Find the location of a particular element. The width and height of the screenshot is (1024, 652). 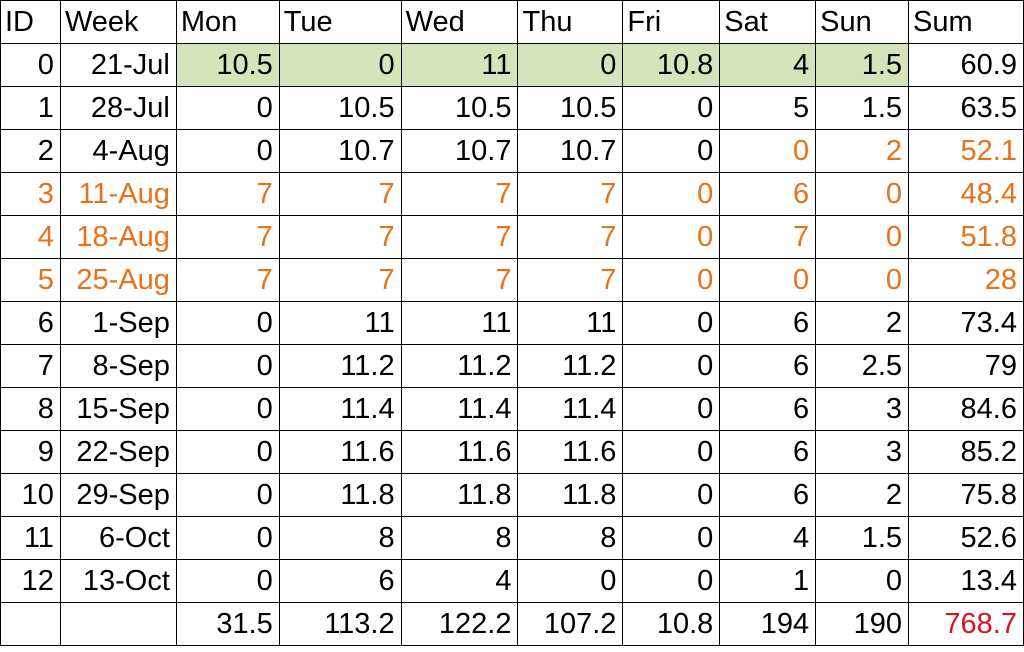

table-row: 7 8-Sep 0 11.2 11.2 11.2 0 6 2.5 79 is located at coordinates (512, 366).